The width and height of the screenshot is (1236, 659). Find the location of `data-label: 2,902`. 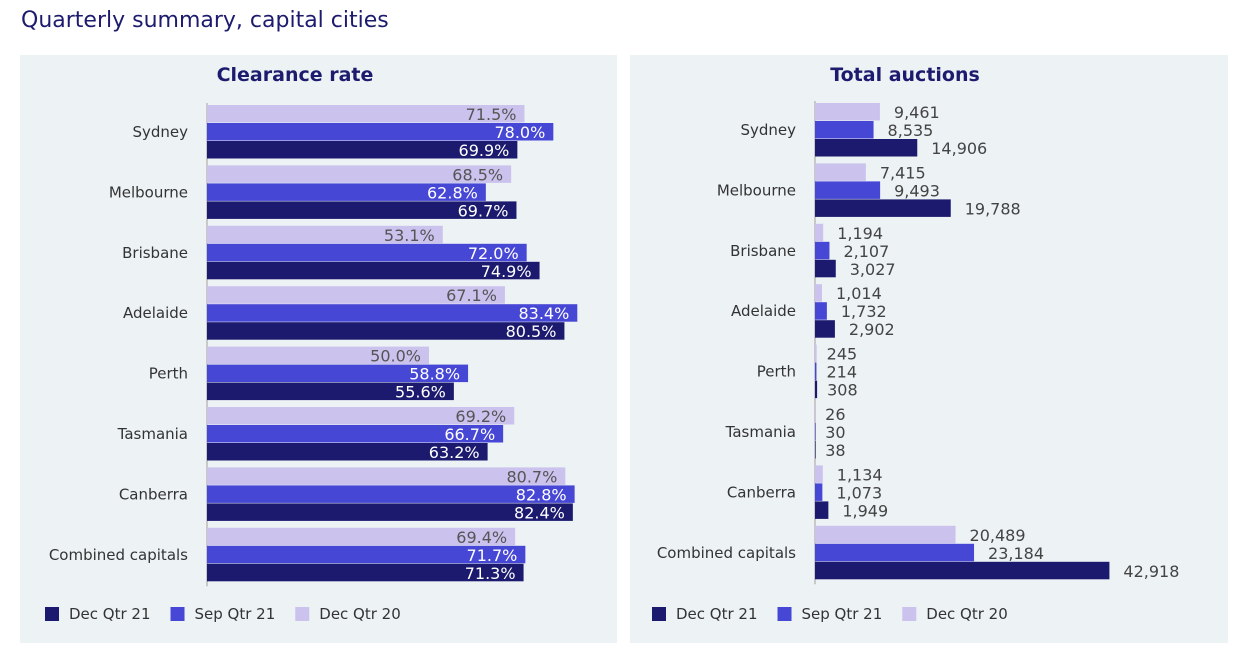

data-label: 2,902 is located at coordinates (872, 329).